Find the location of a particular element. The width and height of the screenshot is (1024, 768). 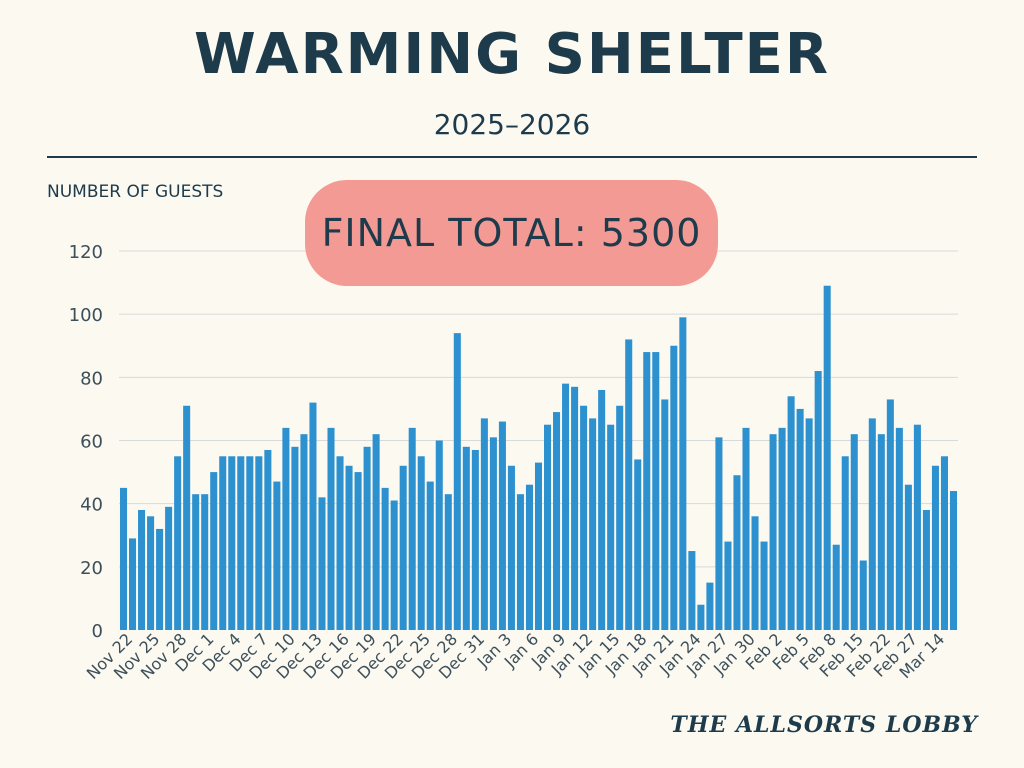

chart-subtitle: 2025–2026 is located at coordinates (512, 124).